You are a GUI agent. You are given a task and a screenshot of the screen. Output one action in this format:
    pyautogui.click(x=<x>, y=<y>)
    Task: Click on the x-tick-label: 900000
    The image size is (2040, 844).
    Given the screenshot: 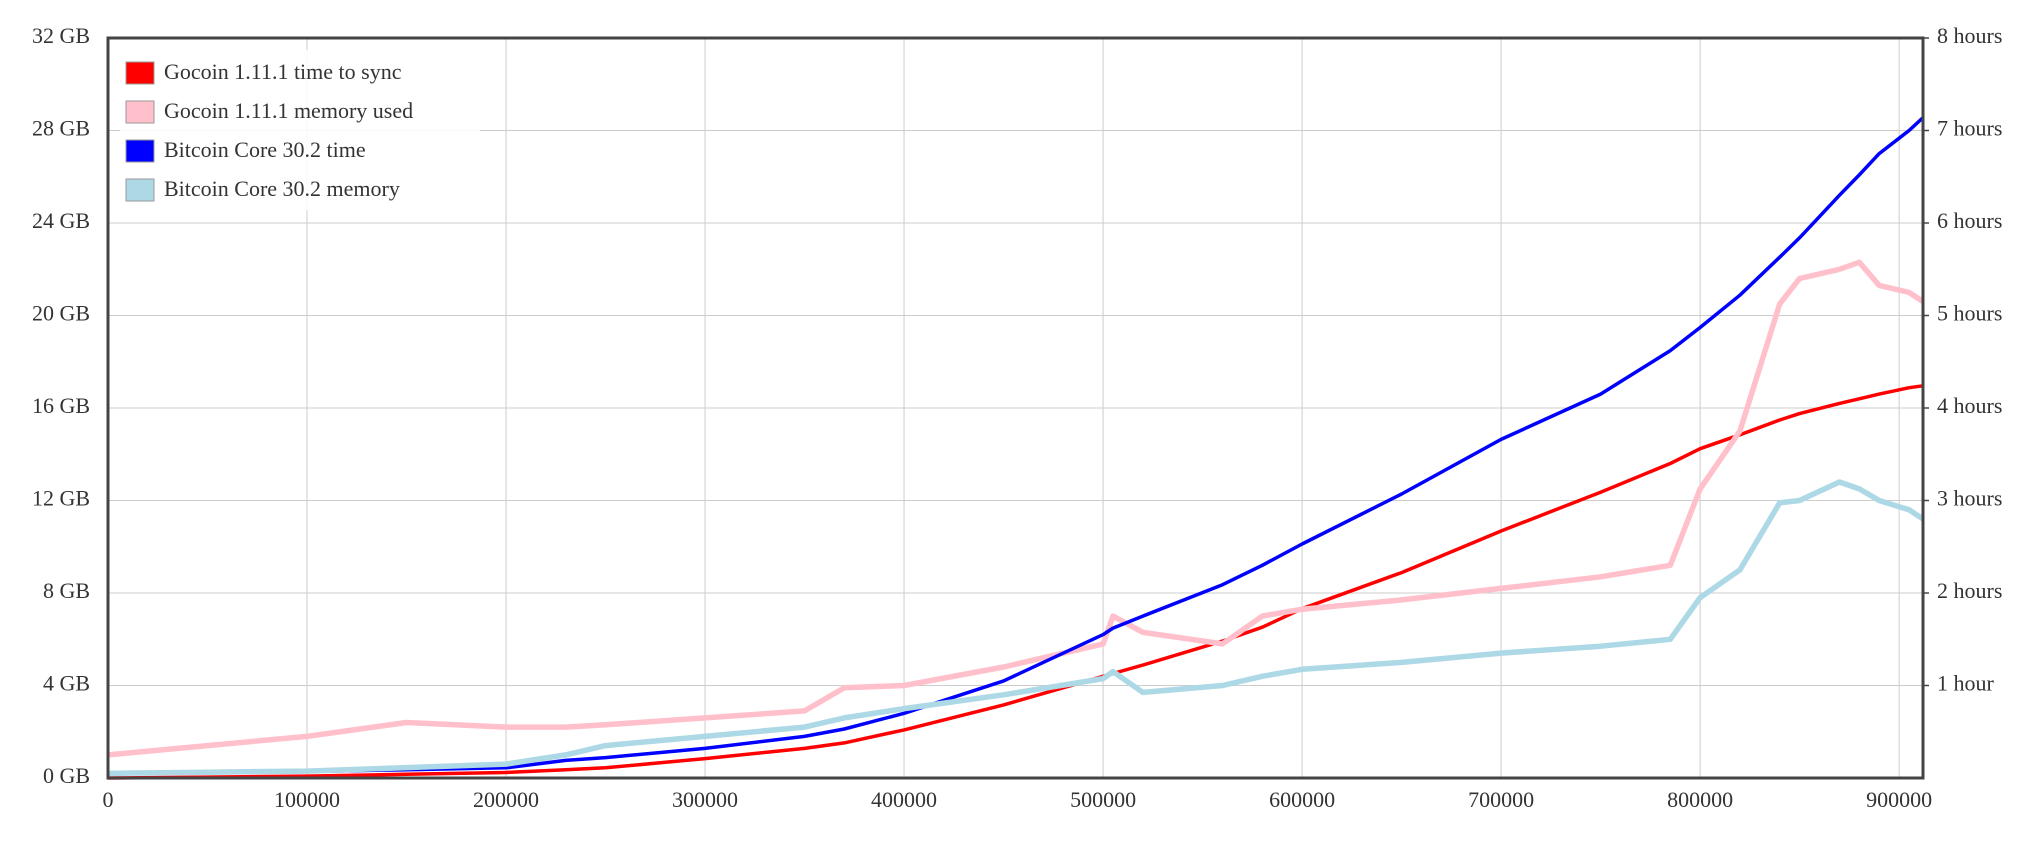 What is the action you would take?
    pyautogui.click(x=1899, y=799)
    